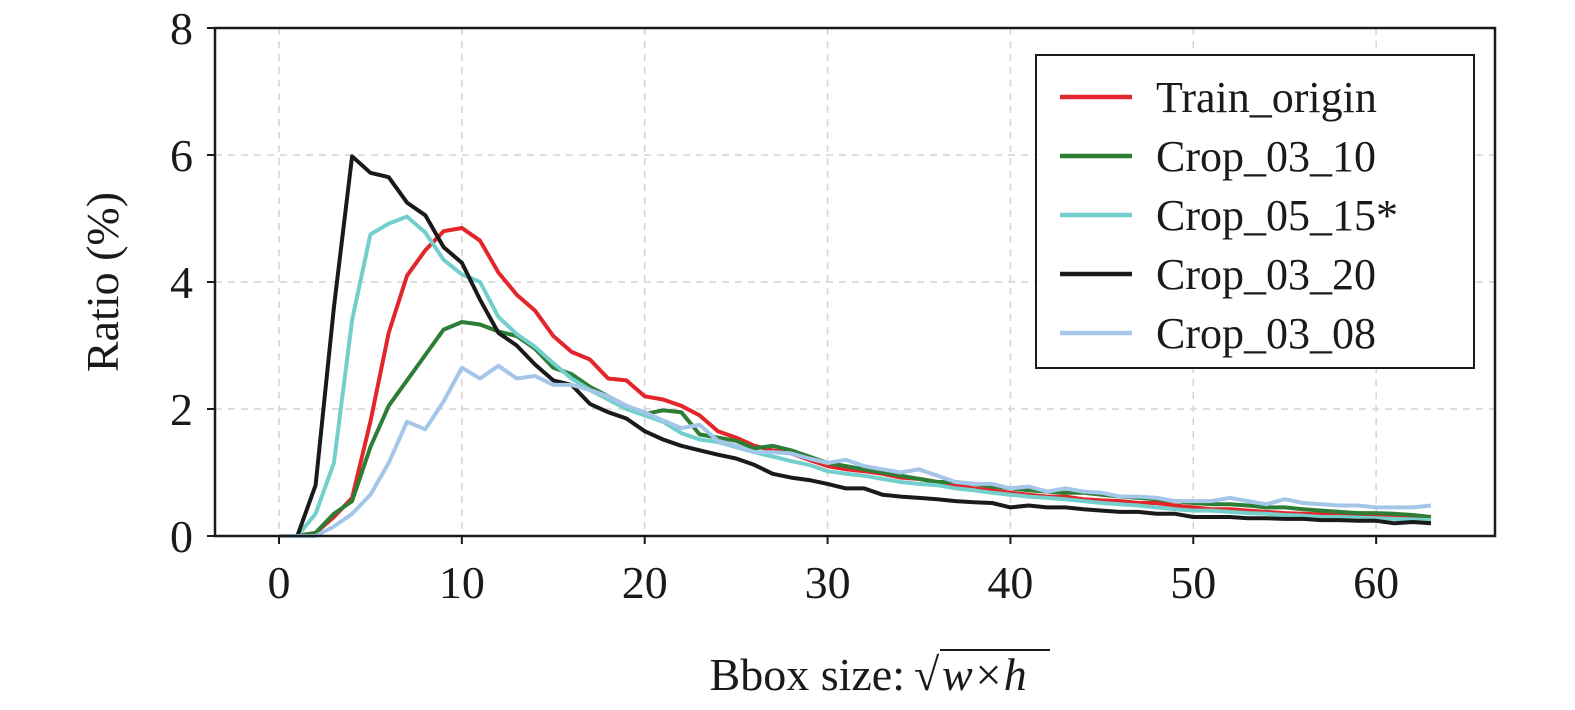  What do you see at coordinates (181, 155) in the screenshot?
I see `y-tick-label: 6` at bounding box center [181, 155].